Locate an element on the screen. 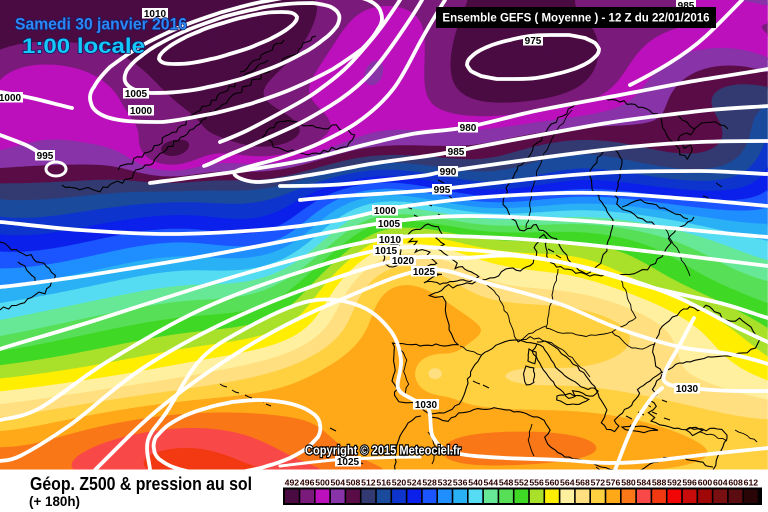  svg-text: 512 is located at coordinates (368, 483).